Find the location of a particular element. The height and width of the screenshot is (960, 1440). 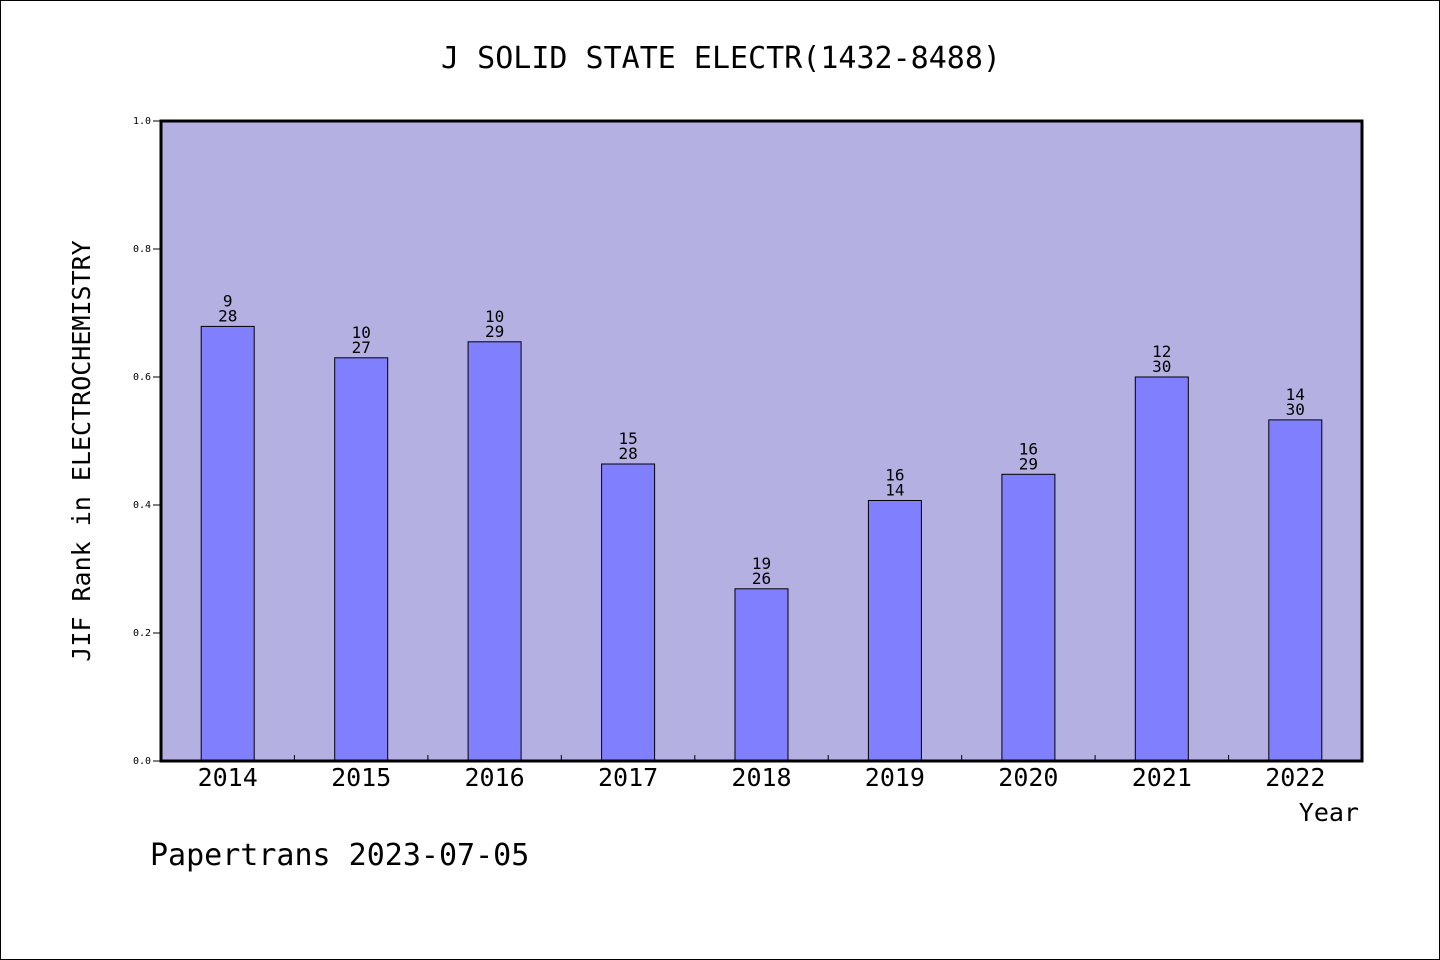

y-tick-label: 1.0 is located at coordinates (142, 121).